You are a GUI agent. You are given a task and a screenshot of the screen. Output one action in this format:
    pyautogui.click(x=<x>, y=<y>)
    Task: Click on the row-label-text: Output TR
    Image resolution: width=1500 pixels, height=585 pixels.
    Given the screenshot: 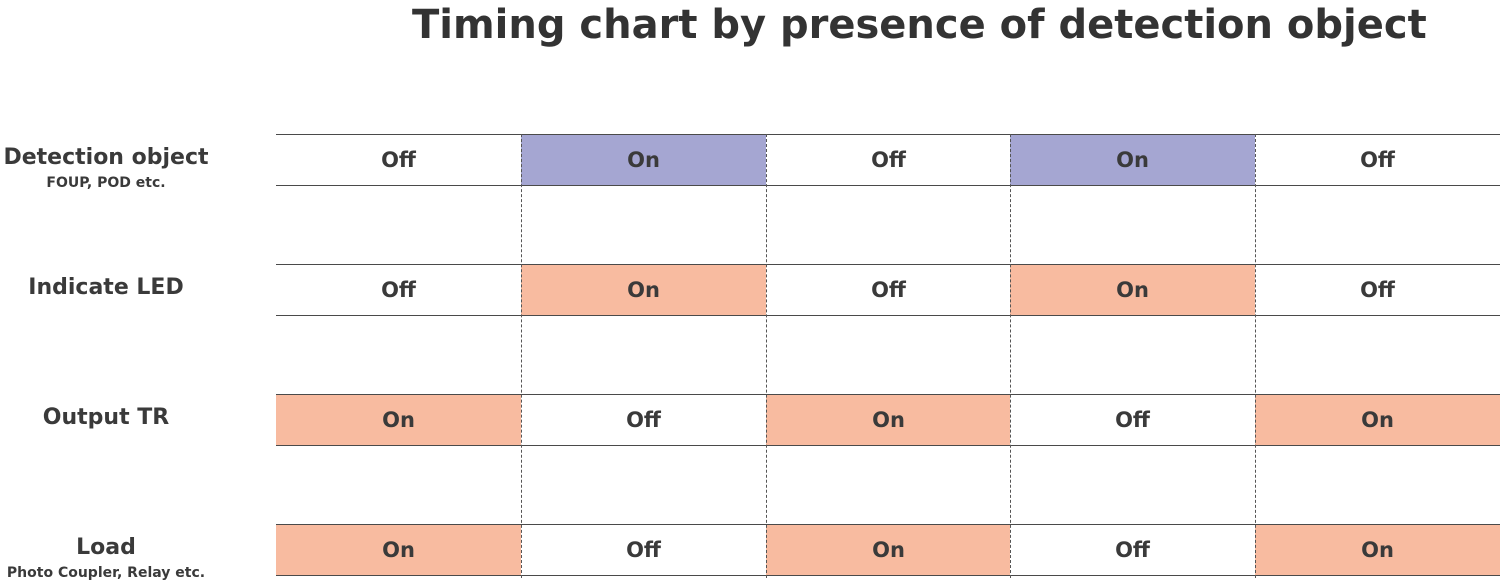 What is the action you would take?
    pyautogui.click(x=106, y=417)
    